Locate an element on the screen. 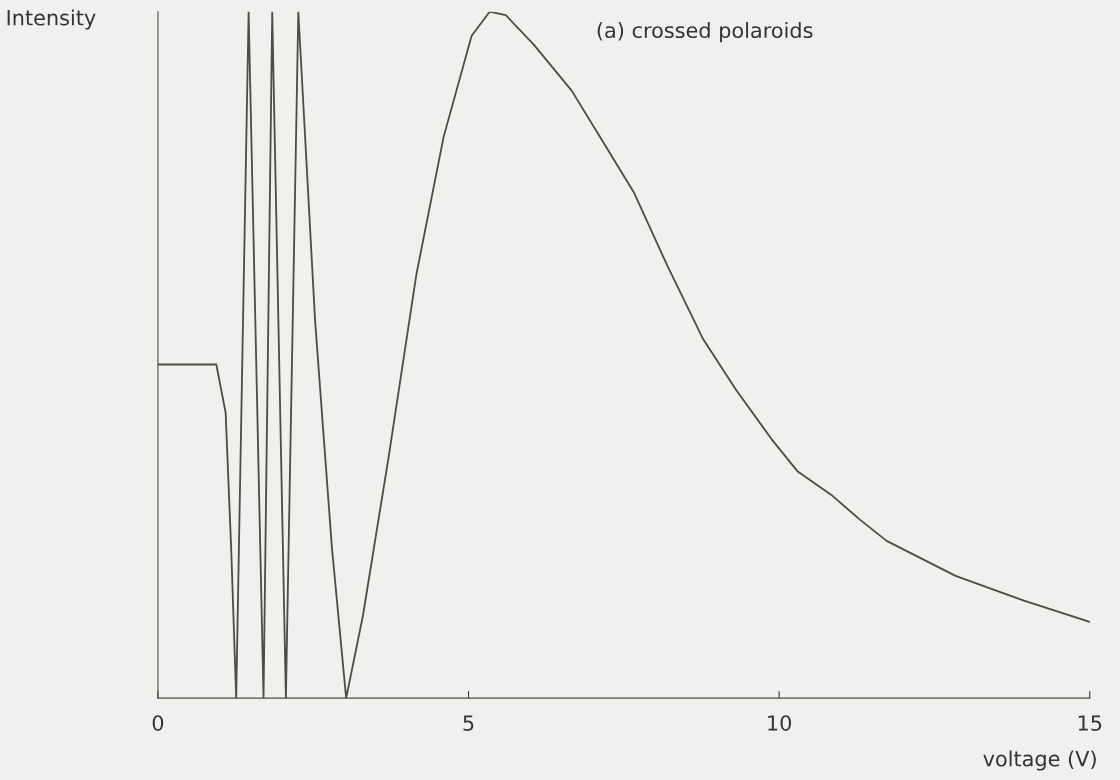  x-tick-label: 0 is located at coordinates (158, 723).